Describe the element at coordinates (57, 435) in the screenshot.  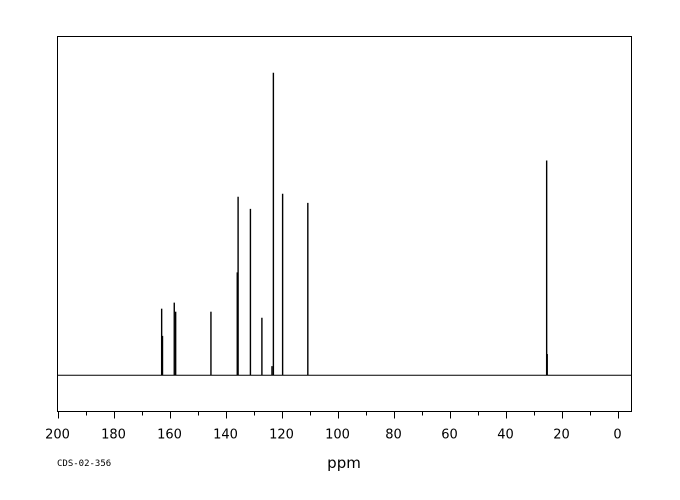
I see `tick-label-200: 200` at that location.